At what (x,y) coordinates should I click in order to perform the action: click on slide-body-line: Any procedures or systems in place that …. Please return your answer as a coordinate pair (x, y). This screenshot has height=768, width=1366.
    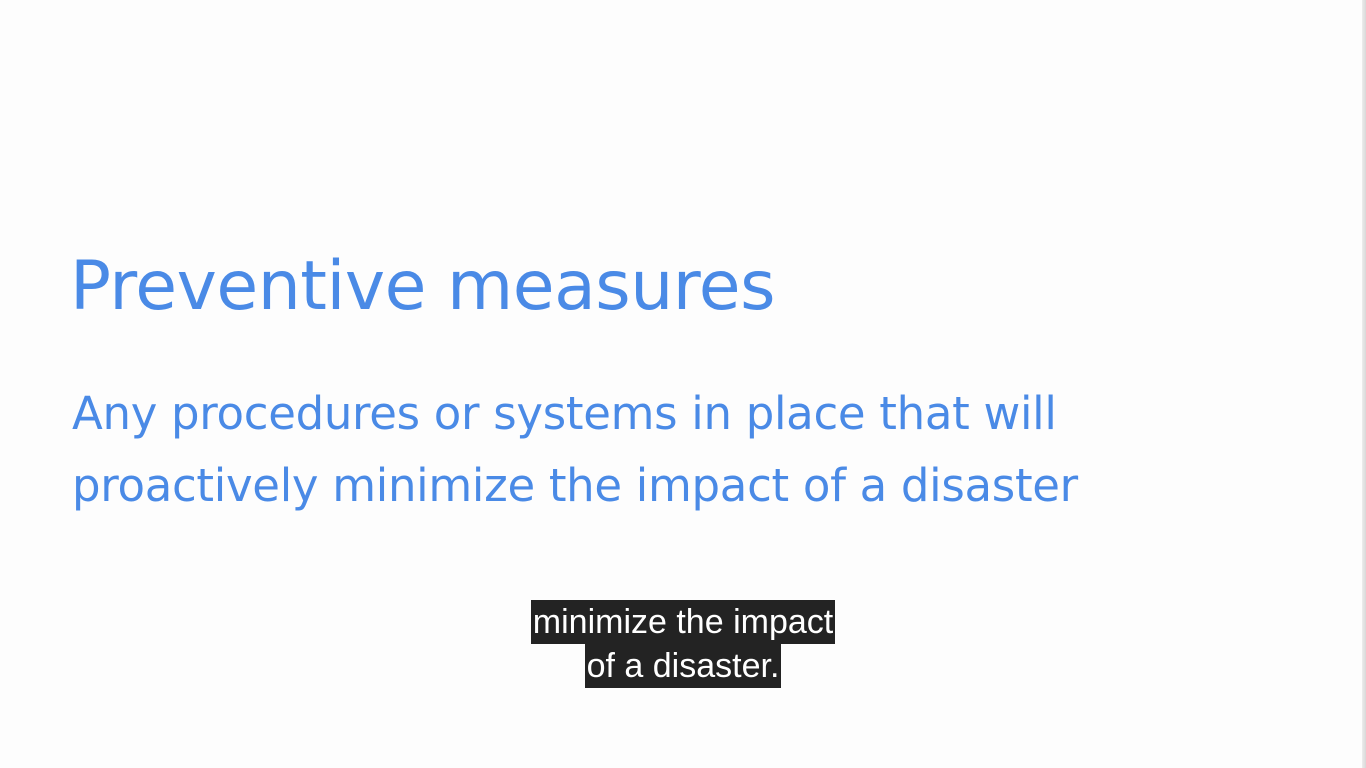
    Looking at the image, I should click on (564, 413).